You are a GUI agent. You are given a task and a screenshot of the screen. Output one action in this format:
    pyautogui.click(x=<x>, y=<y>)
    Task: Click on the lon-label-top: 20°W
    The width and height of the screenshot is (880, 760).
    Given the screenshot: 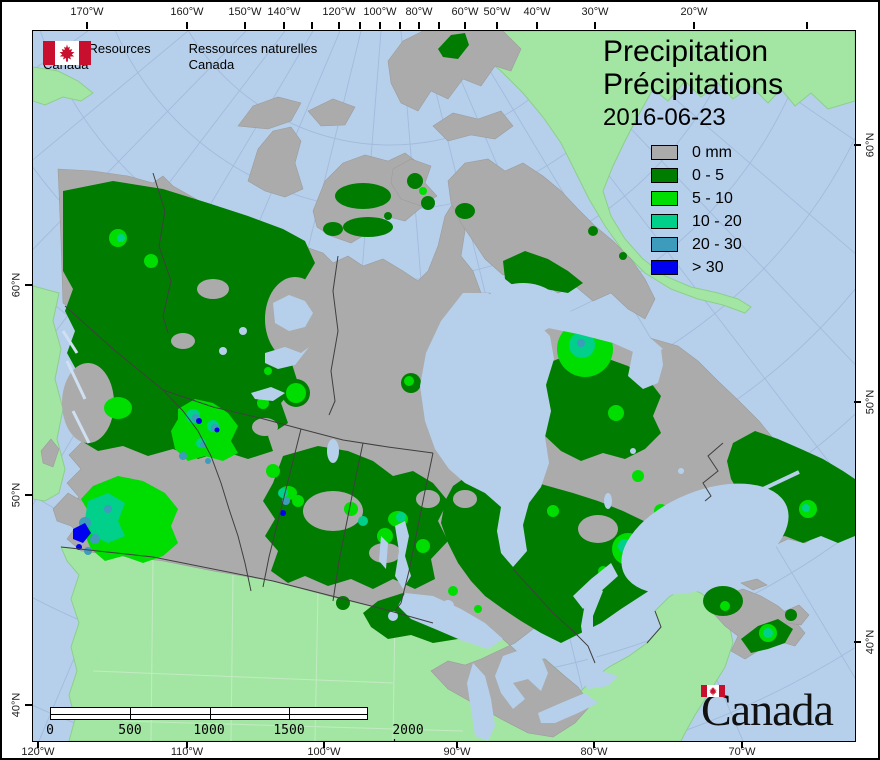 What is the action you would take?
    pyautogui.click(x=694, y=12)
    